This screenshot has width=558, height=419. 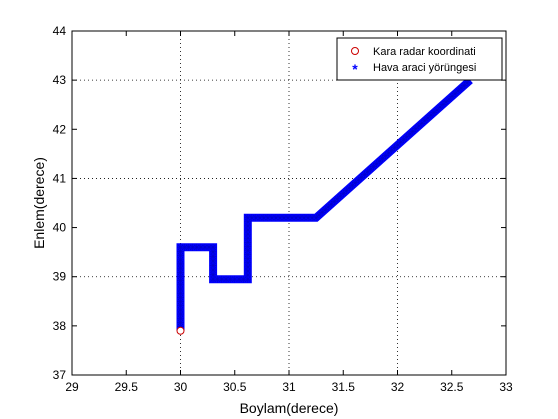 I want to click on y-tick-label: 44, so click(x=60, y=31).